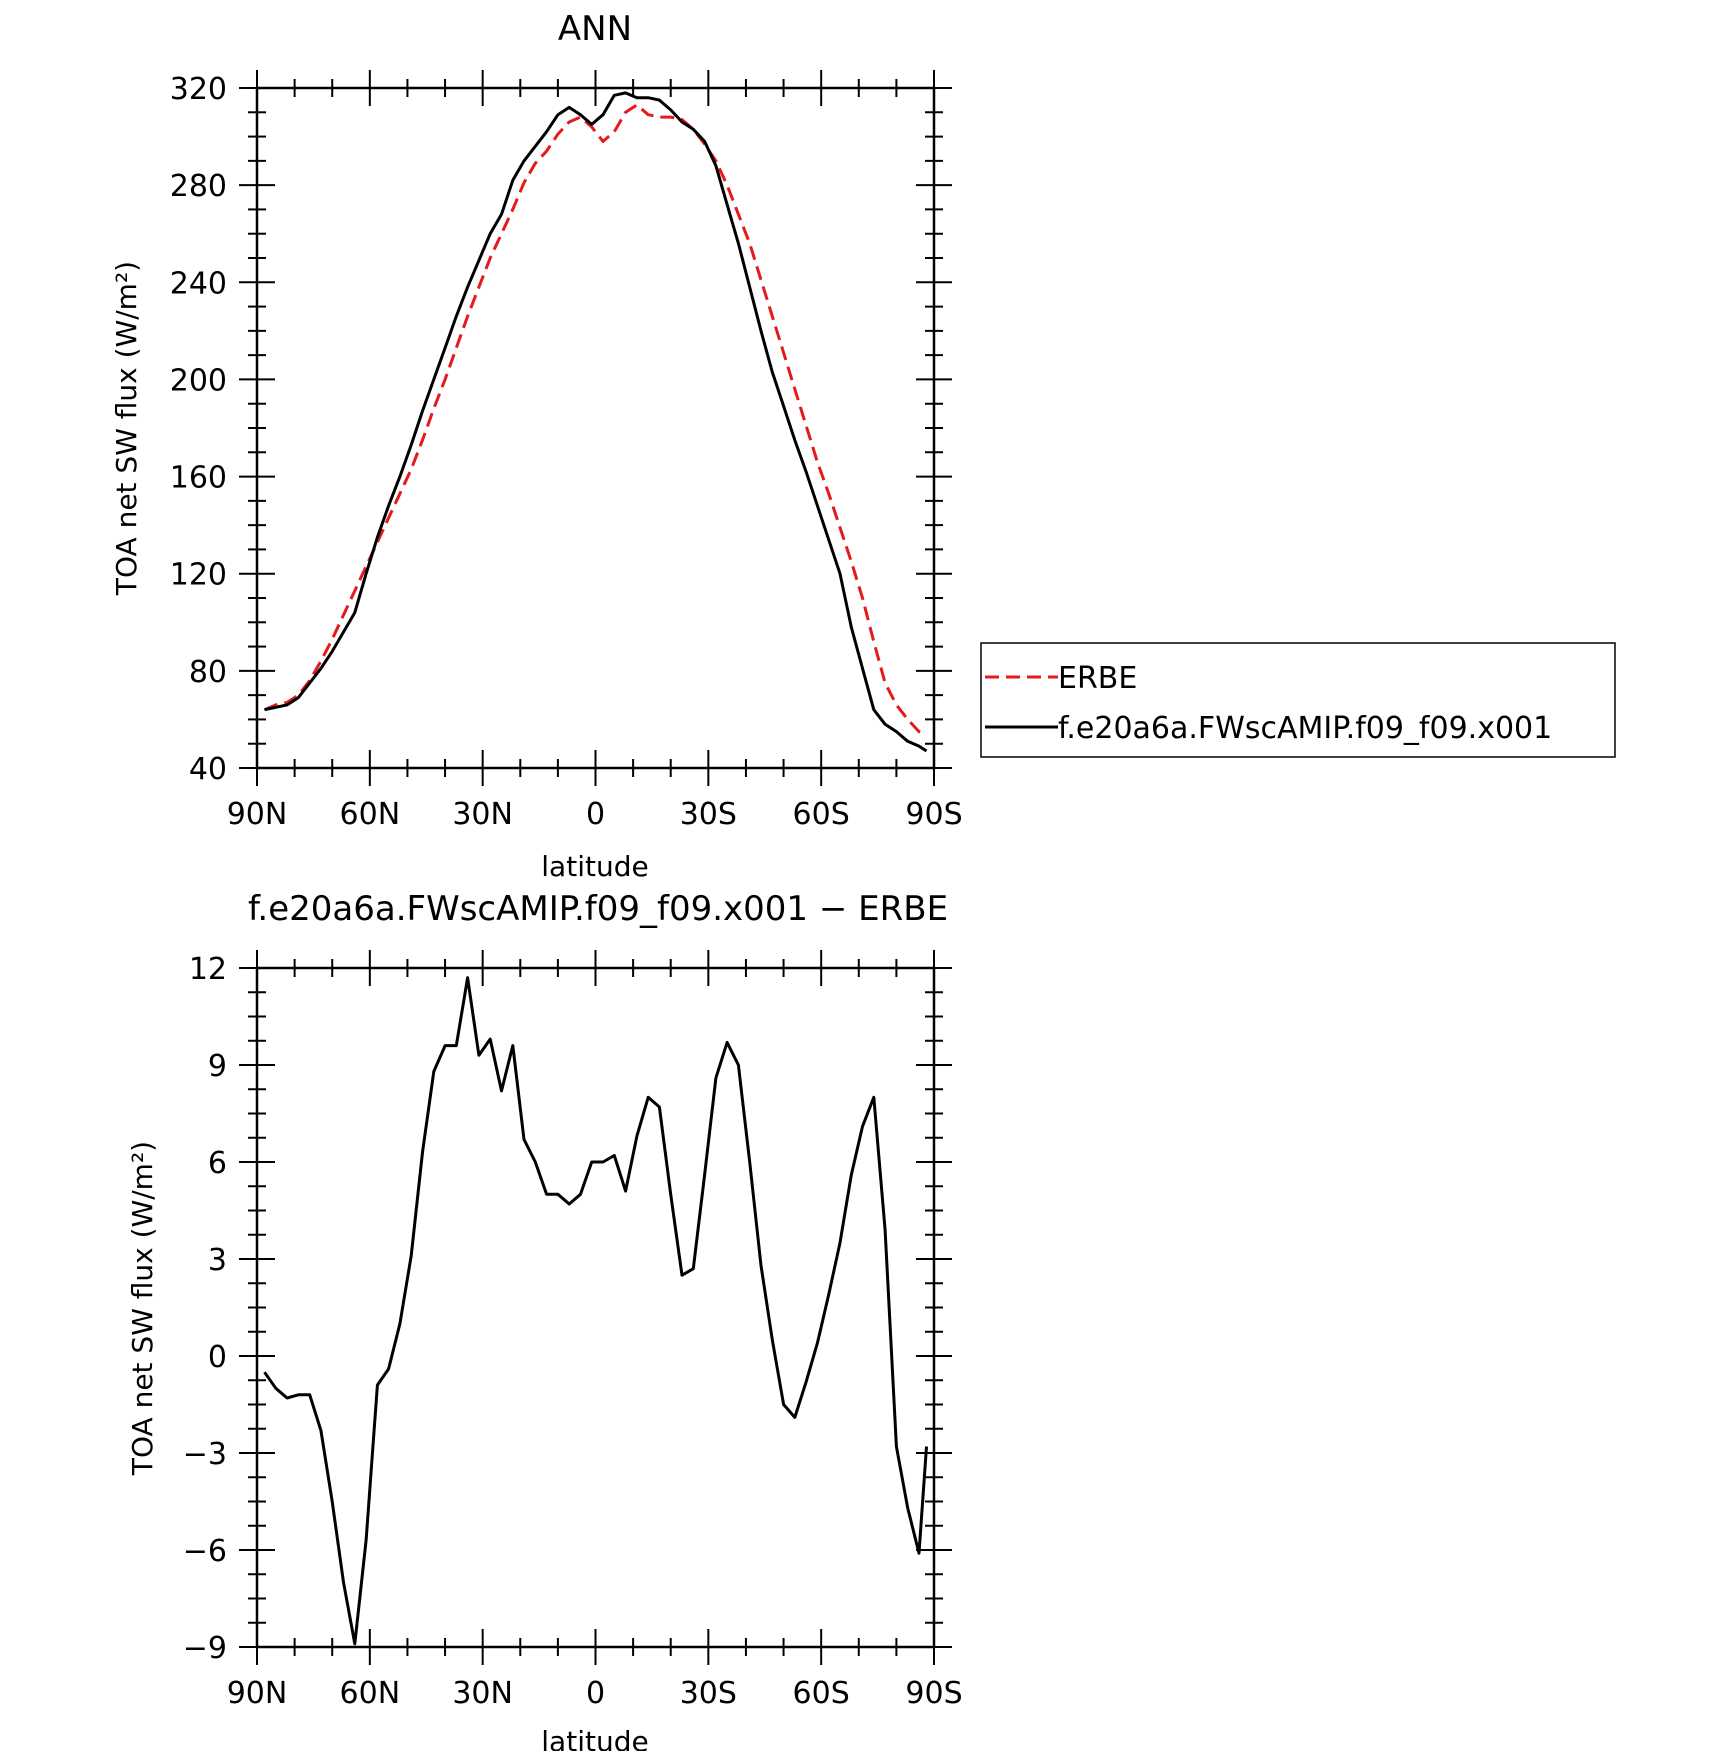 This screenshot has width=1710, height=1751. I want to click on y-tick-label: 320, so click(198, 89).